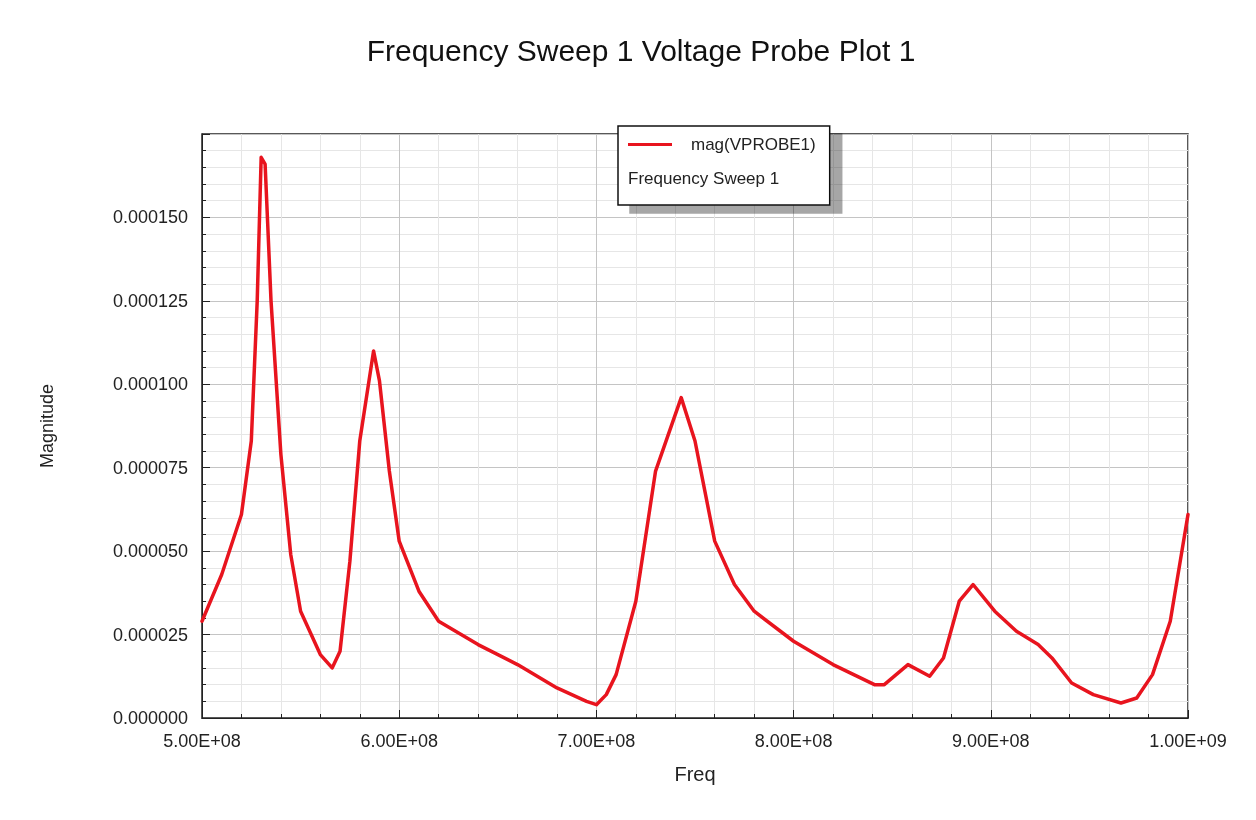  What do you see at coordinates (991, 741) in the screenshot?
I see `x-tick-label: 9.00E+08` at bounding box center [991, 741].